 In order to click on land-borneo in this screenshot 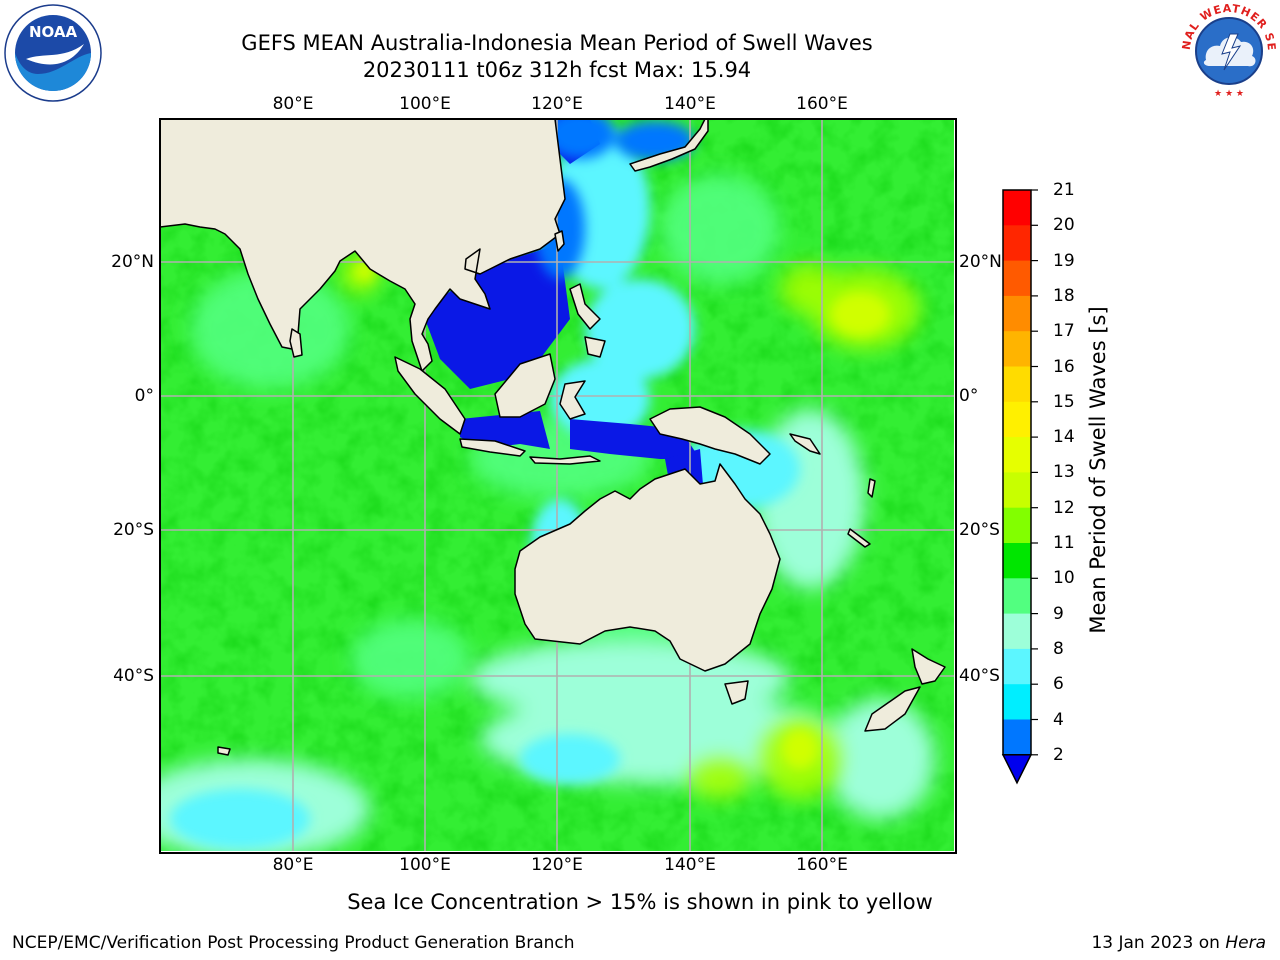, I will do `click(525, 385)`.